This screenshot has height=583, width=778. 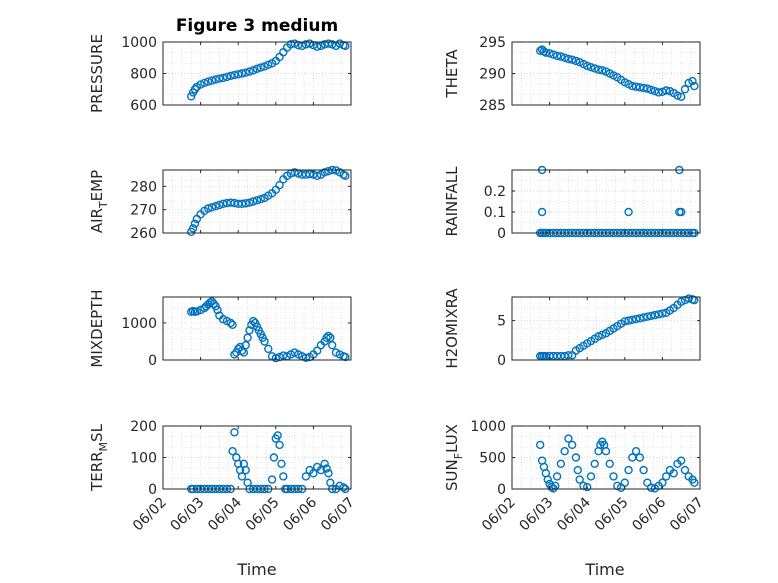 I want to click on y-axis-label: H2OMIXRA, so click(x=452, y=328).